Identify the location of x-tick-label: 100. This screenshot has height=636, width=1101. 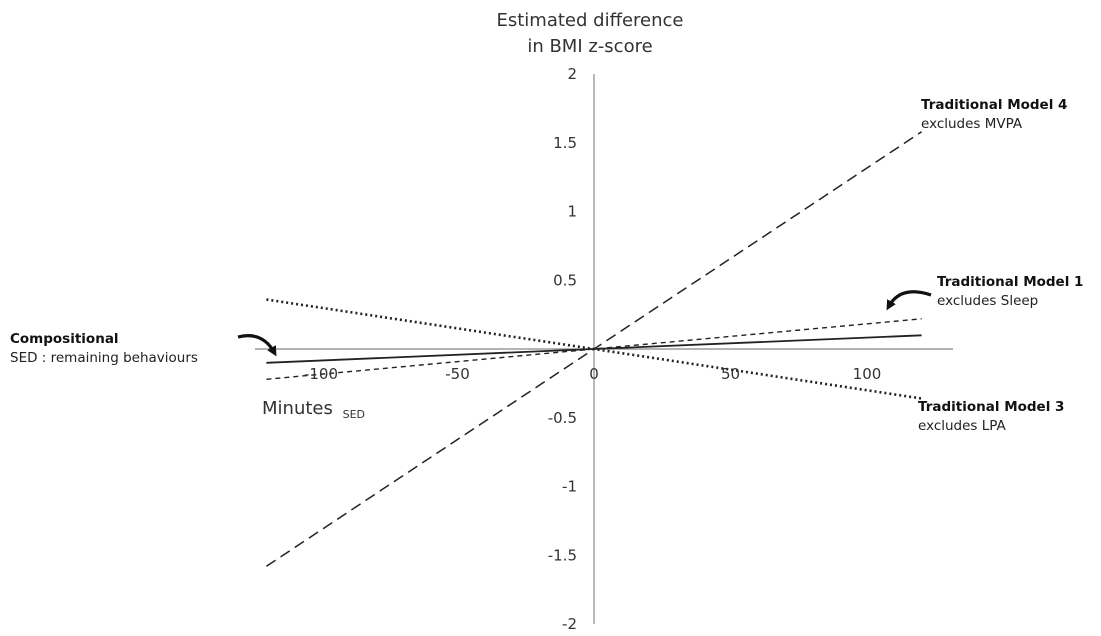
(867, 374).